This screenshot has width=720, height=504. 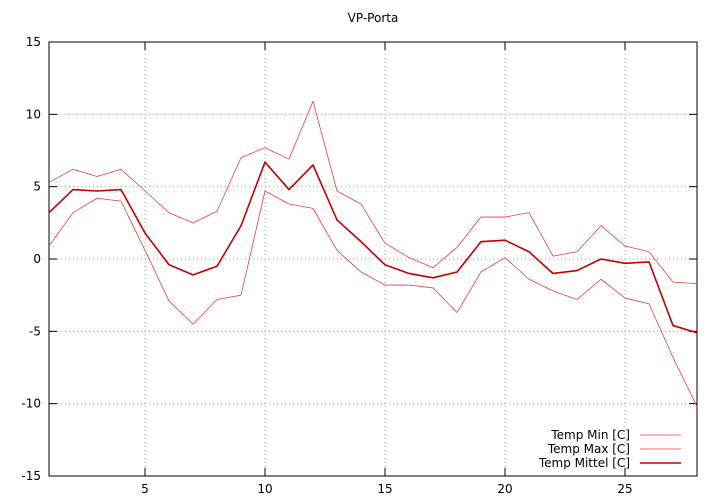 I want to click on y-tick-label: -10, so click(x=31, y=404).